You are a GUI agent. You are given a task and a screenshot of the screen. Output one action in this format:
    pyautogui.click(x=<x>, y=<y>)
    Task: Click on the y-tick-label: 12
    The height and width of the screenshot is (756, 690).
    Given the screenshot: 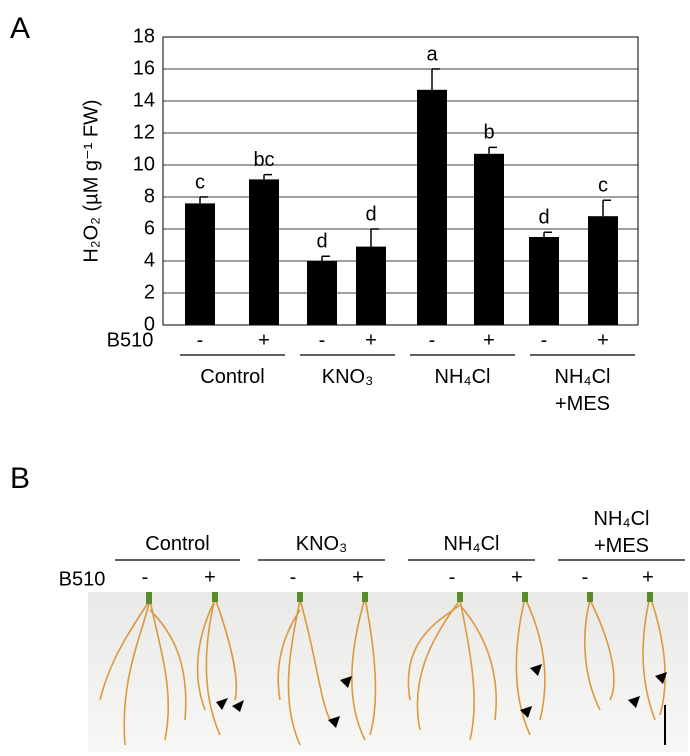 What is the action you would take?
    pyautogui.click(x=144, y=132)
    